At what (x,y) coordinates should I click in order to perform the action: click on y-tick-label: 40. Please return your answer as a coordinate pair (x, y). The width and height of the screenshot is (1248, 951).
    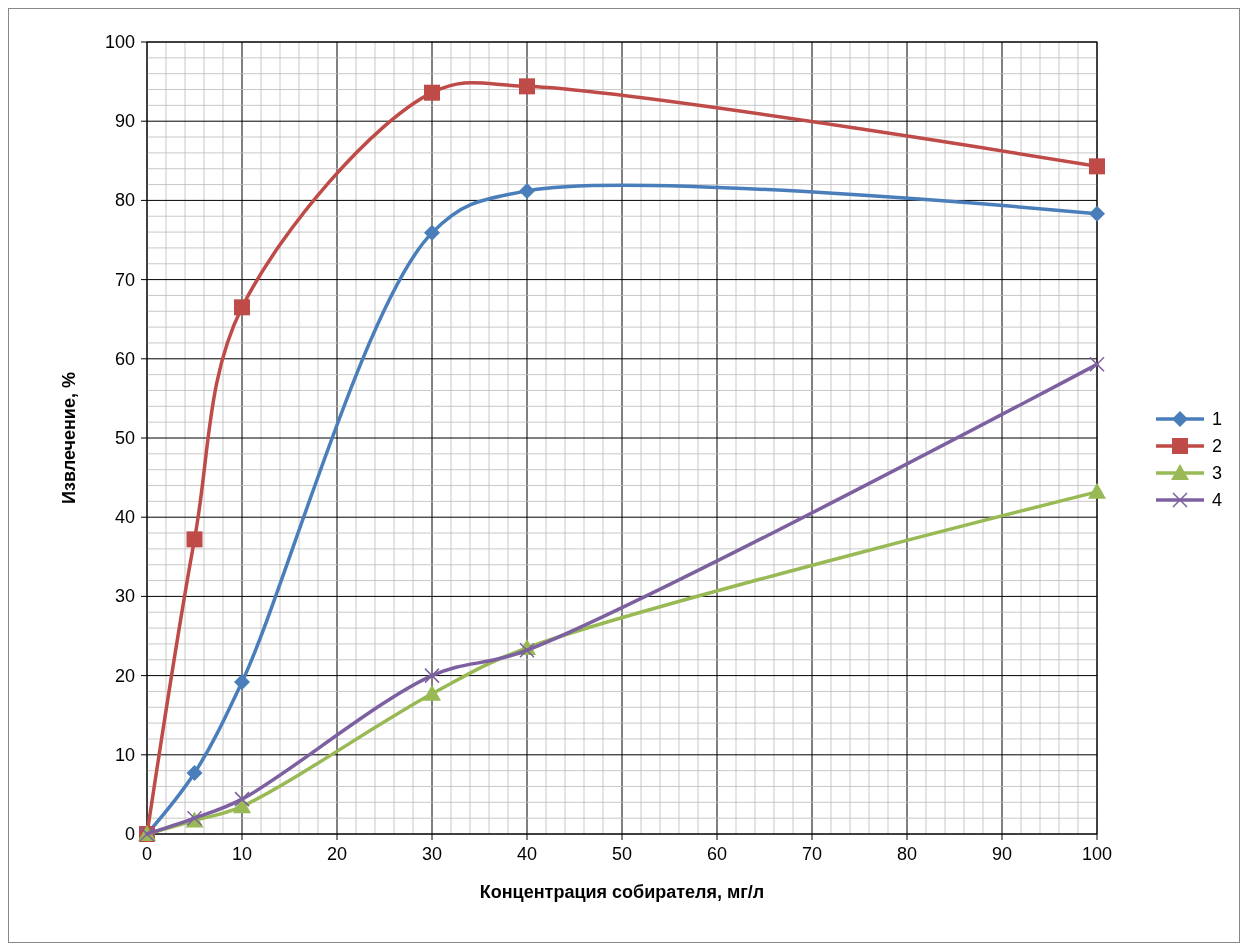
    Looking at the image, I should click on (124, 517).